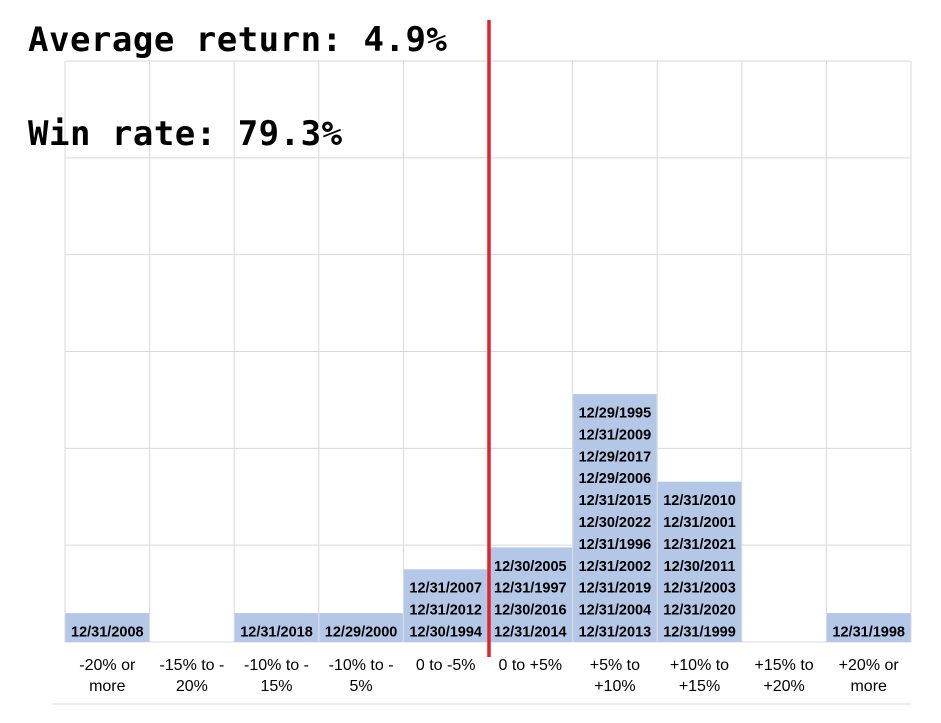 The image size is (941, 723). Describe the element at coordinates (699, 523) in the screenshot. I see `date-label: 12/31/2001` at that location.